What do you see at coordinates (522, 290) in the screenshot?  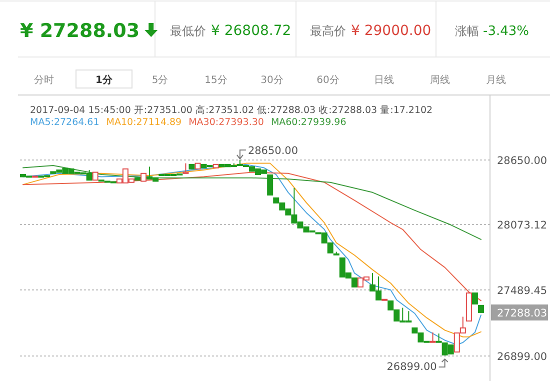 I see `y-tick-label: 27489.45` at bounding box center [522, 290].